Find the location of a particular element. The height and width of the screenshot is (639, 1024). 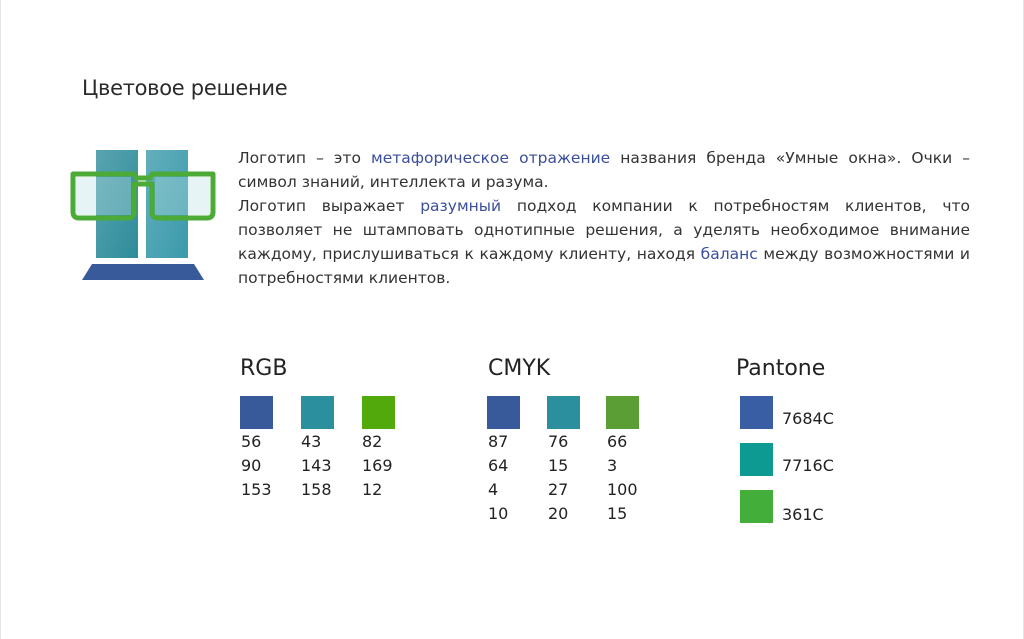

cmyk-swatch-teal is located at coordinates (563, 412).